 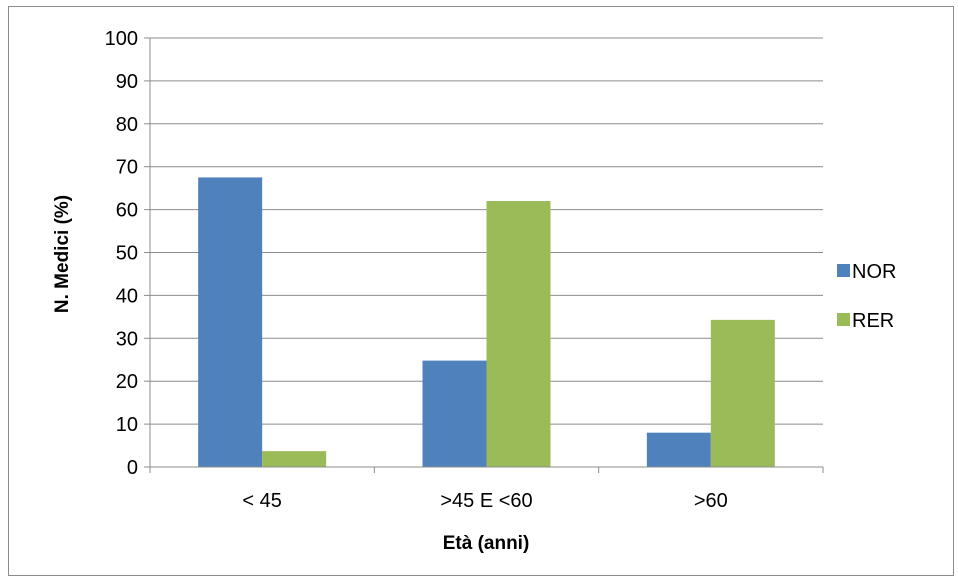 What do you see at coordinates (866, 296) in the screenshot?
I see `legend: NOR RER` at bounding box center [866, 296].